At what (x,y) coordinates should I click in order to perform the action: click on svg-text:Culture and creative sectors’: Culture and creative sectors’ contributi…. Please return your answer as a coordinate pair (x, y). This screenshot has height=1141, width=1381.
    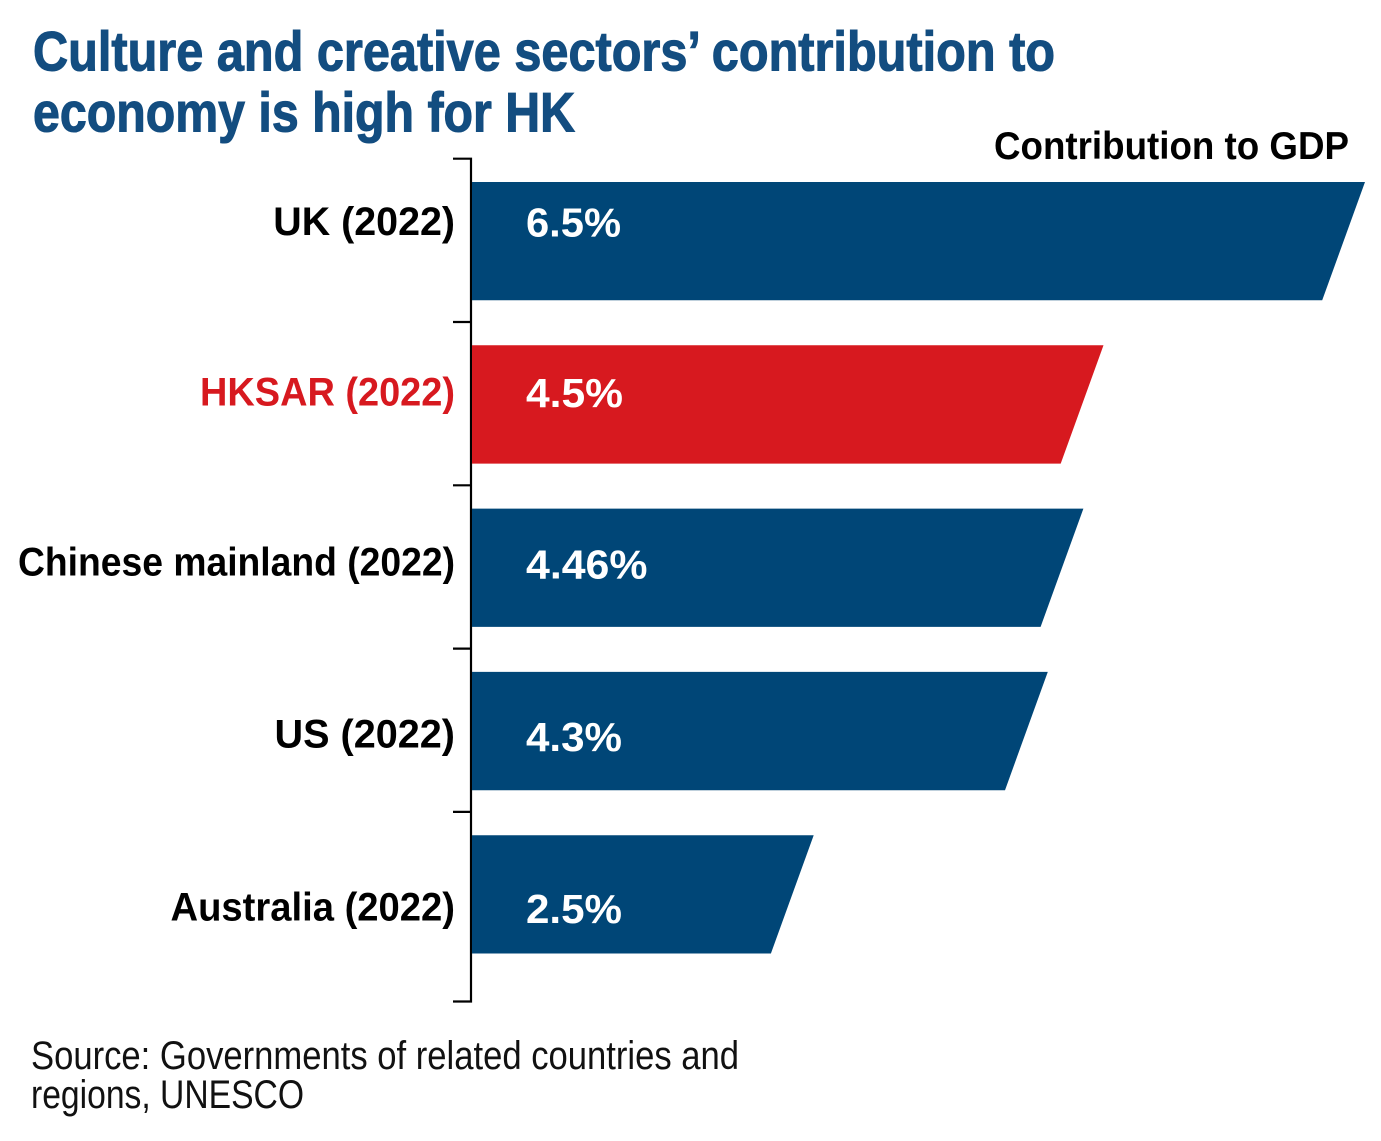
    Looking at the image, I should click on (544, 51).